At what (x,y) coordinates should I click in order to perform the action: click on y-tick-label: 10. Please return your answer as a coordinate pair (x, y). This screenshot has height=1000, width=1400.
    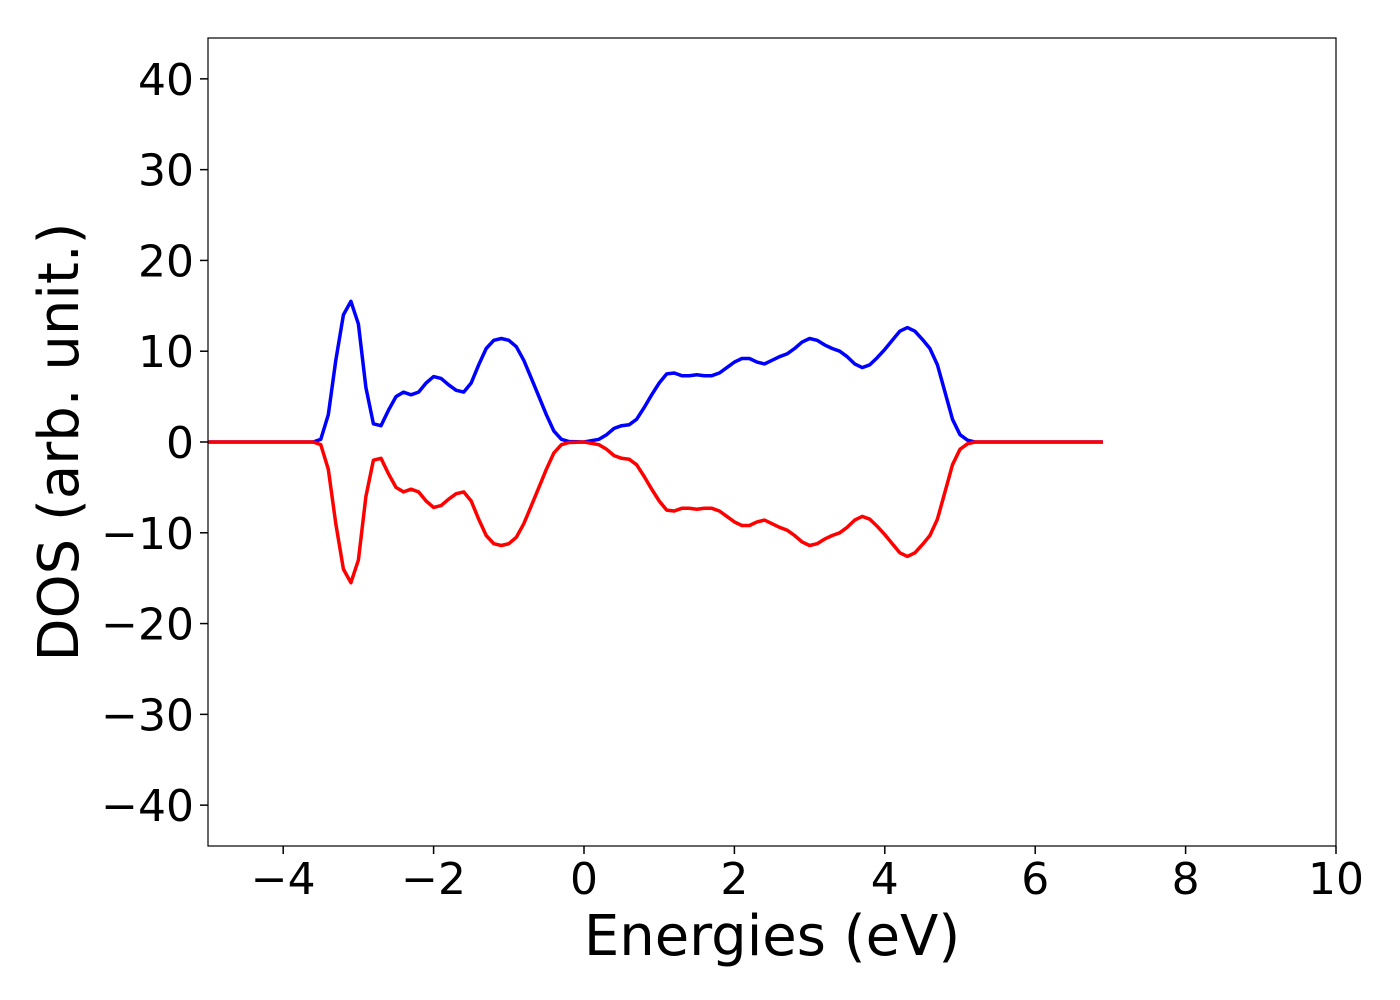
    Looking at the image, I should click on (166, 352).